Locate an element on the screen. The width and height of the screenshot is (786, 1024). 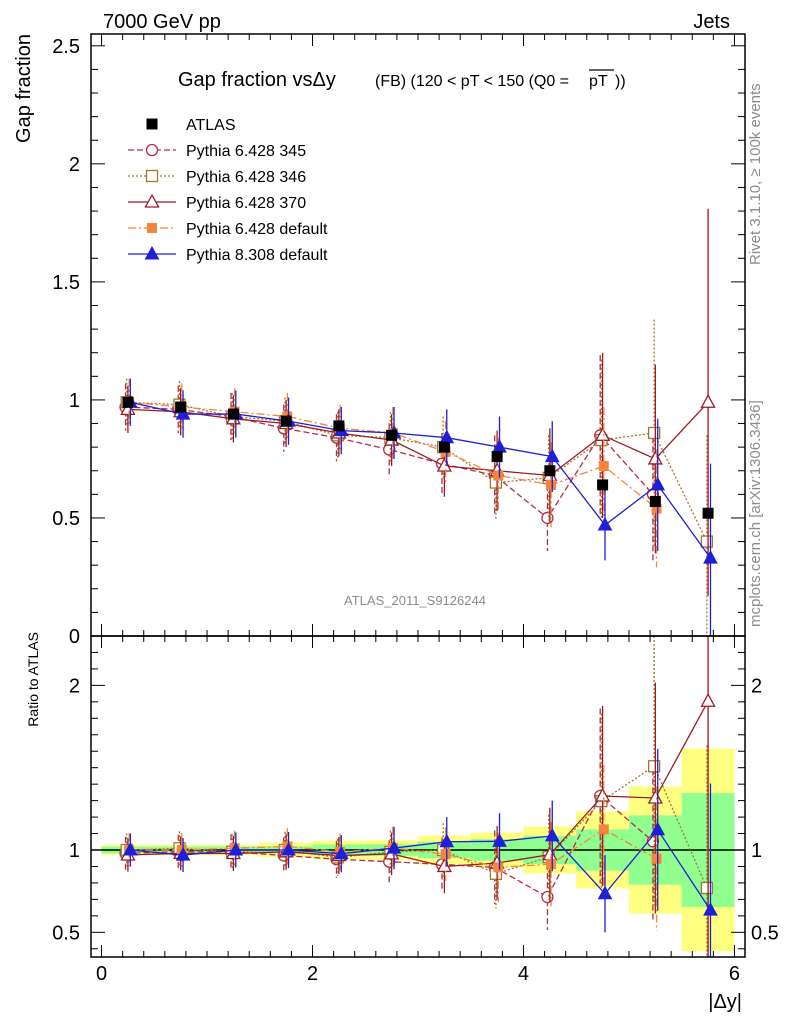
y-tick-label: 0 is located at coordinates (74, 637).